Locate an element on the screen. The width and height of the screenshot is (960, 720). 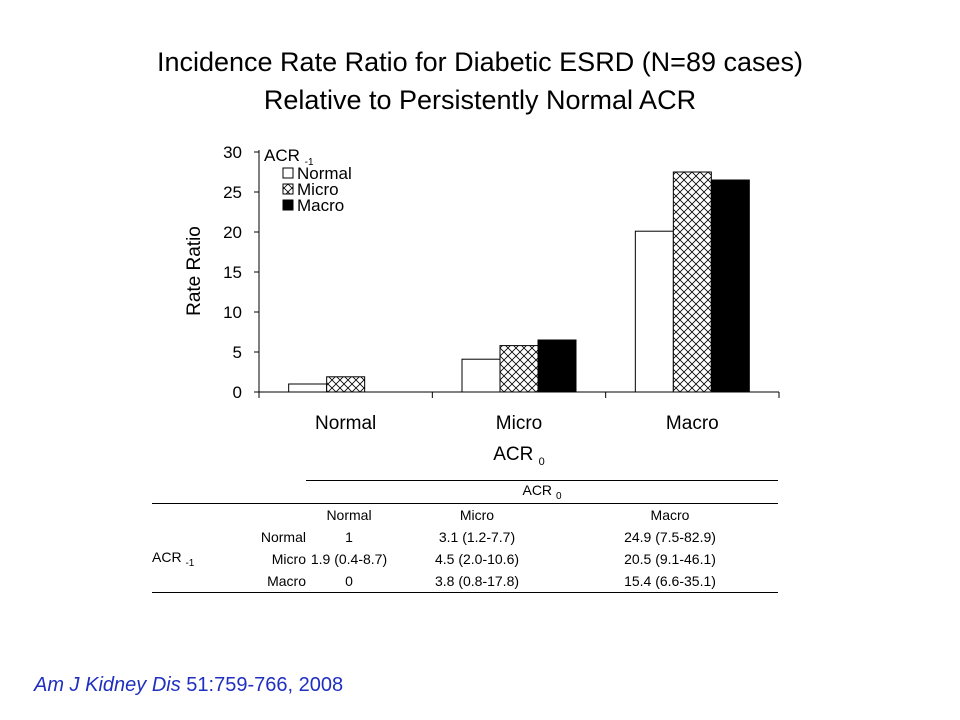
citation: Am J Kidney Dis 51:759-766, 2008 is located at coordinates (188, 685).